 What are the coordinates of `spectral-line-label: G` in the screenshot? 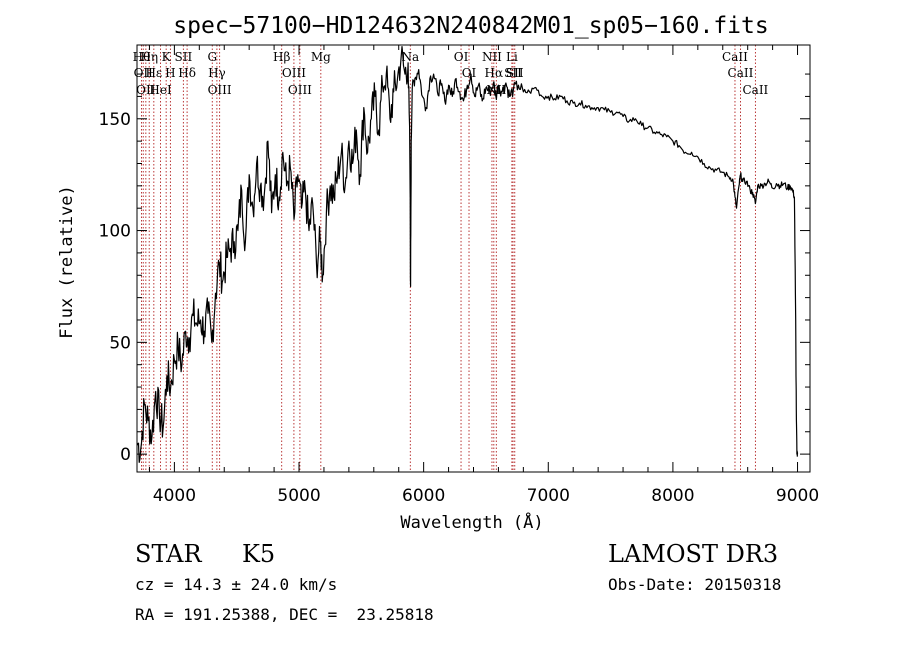 It's located at (212, 57).